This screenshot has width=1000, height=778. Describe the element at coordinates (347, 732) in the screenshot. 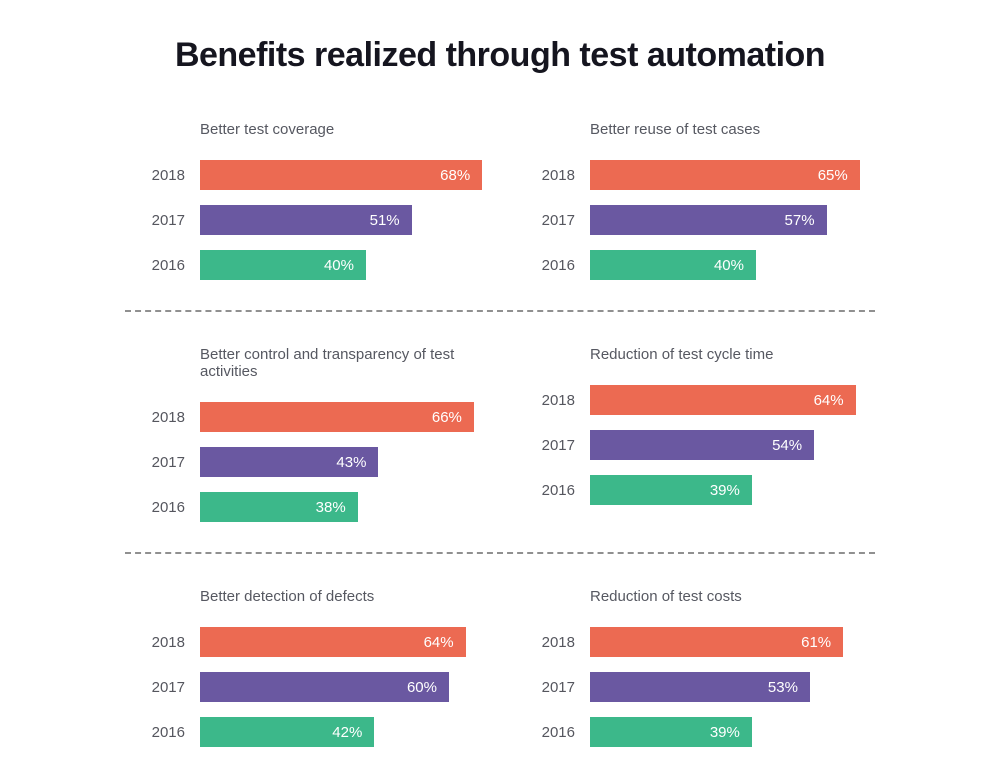

I see `bar-value-label: 42%` at that location.